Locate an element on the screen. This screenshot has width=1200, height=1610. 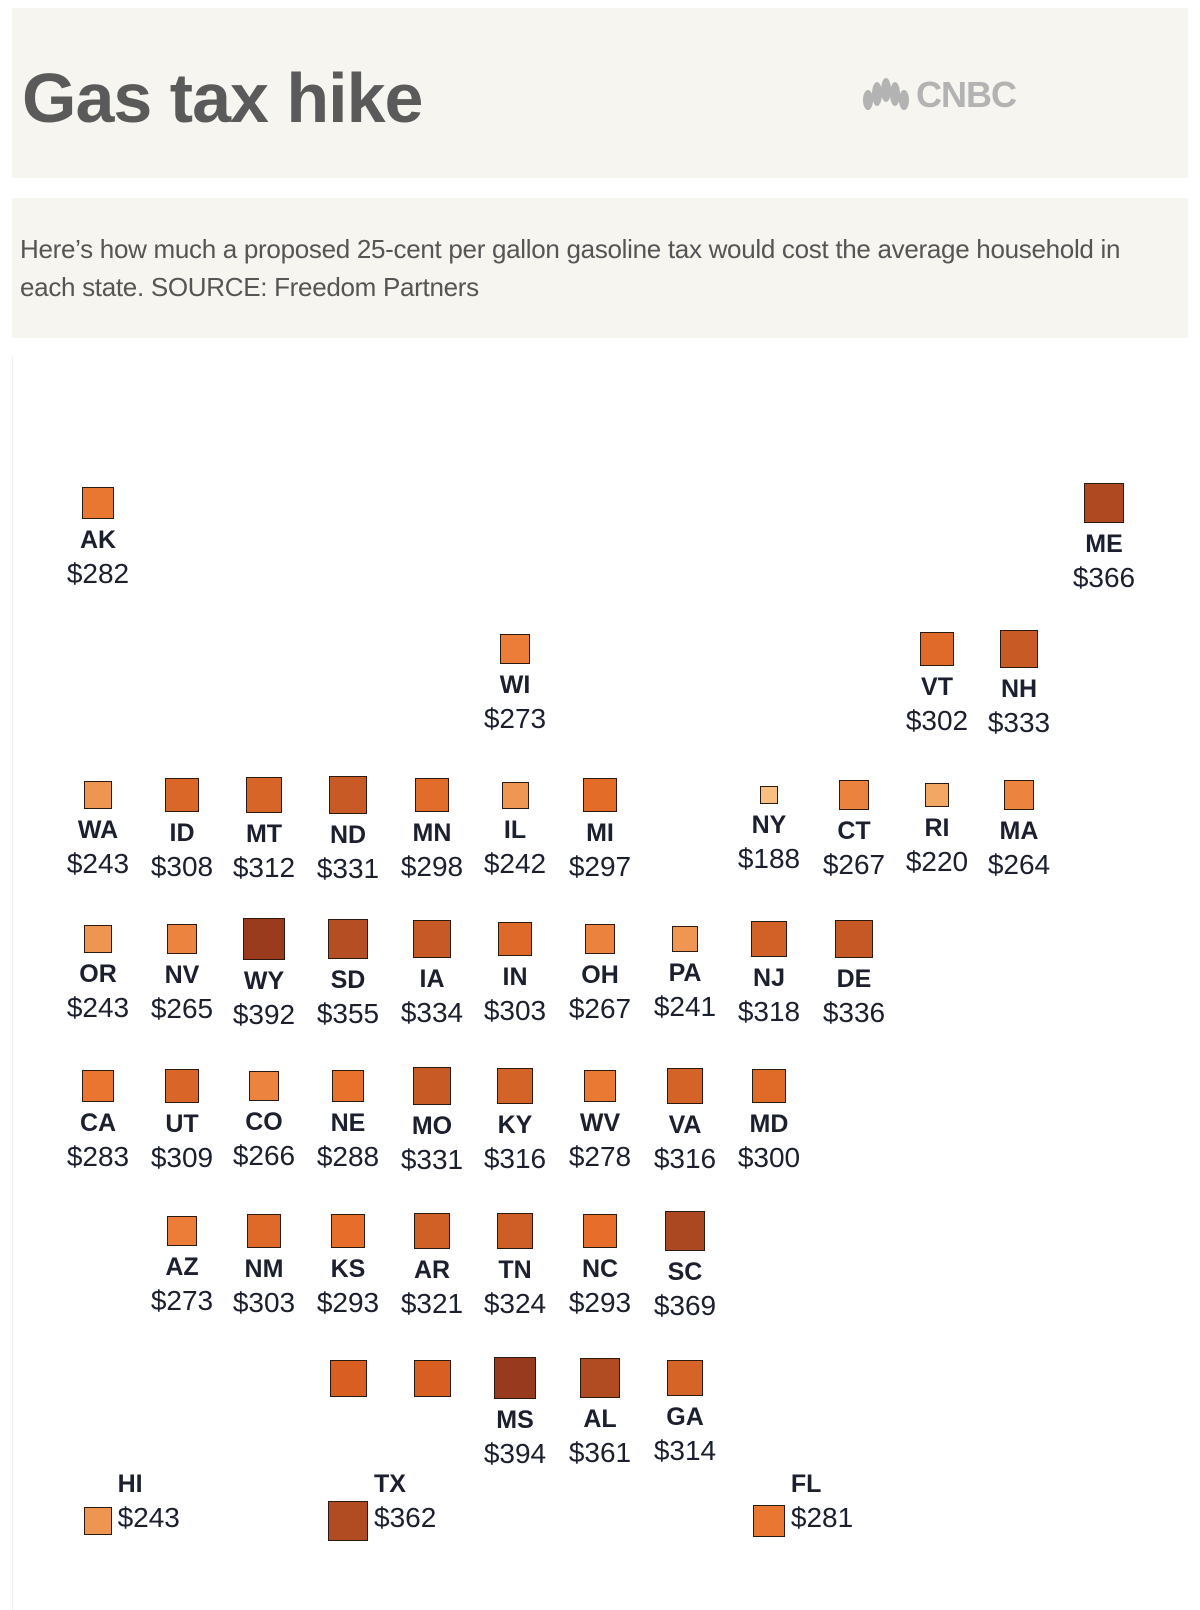
state-tile-mn is located at coordinates (432, 795).